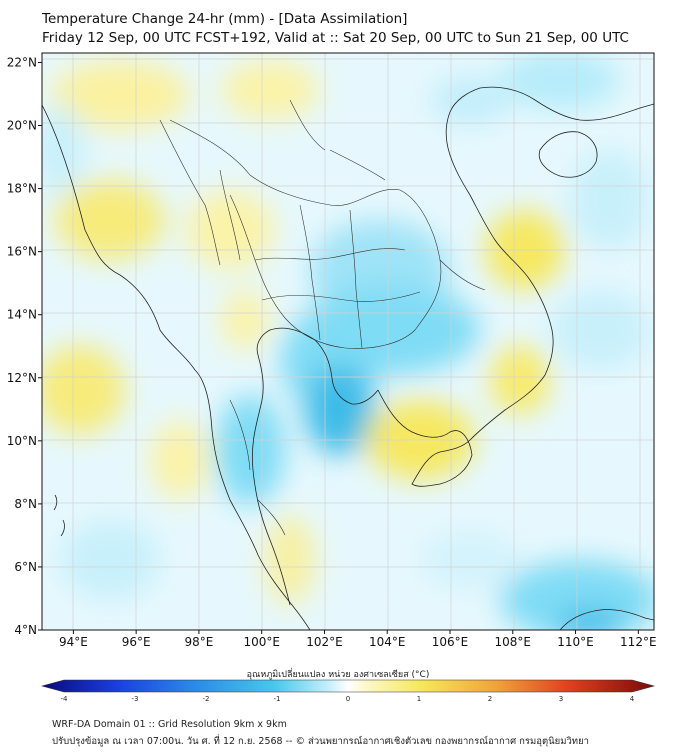 This screenshot has width=676, height=756. I want to click on lat-tick-label: 20°N, so click(22, 126).